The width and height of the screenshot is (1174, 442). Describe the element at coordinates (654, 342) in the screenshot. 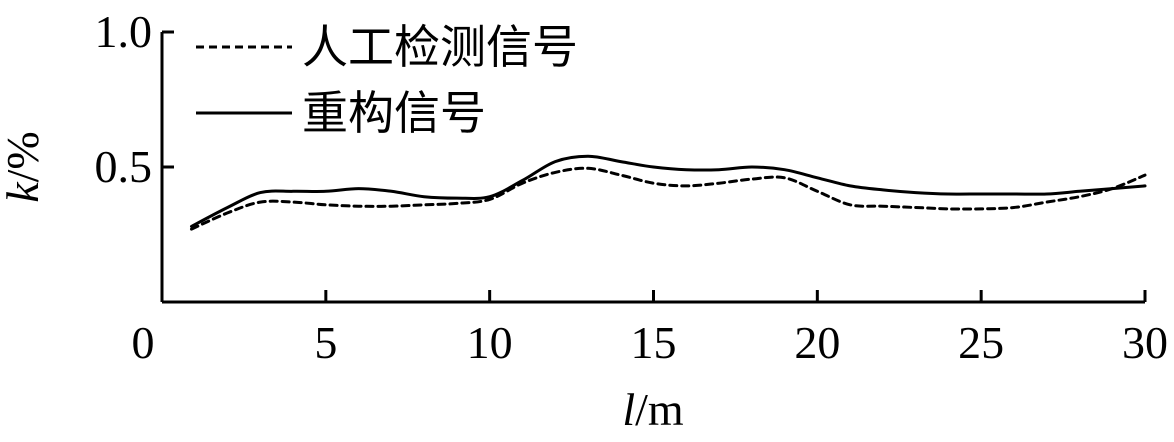

I see `x-tick-label: 15` at that location.